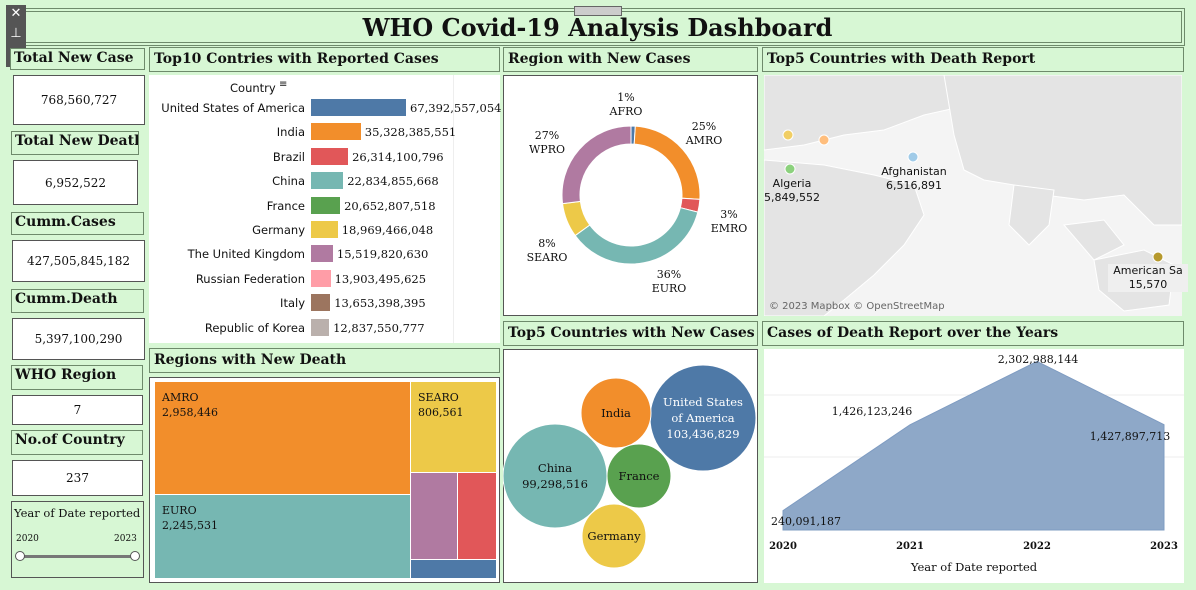  What do you see at coordinates (387, 230) in the screenshot?
I see `bar-value-label: 18,969,466,048` at bounding box center [387, 230].